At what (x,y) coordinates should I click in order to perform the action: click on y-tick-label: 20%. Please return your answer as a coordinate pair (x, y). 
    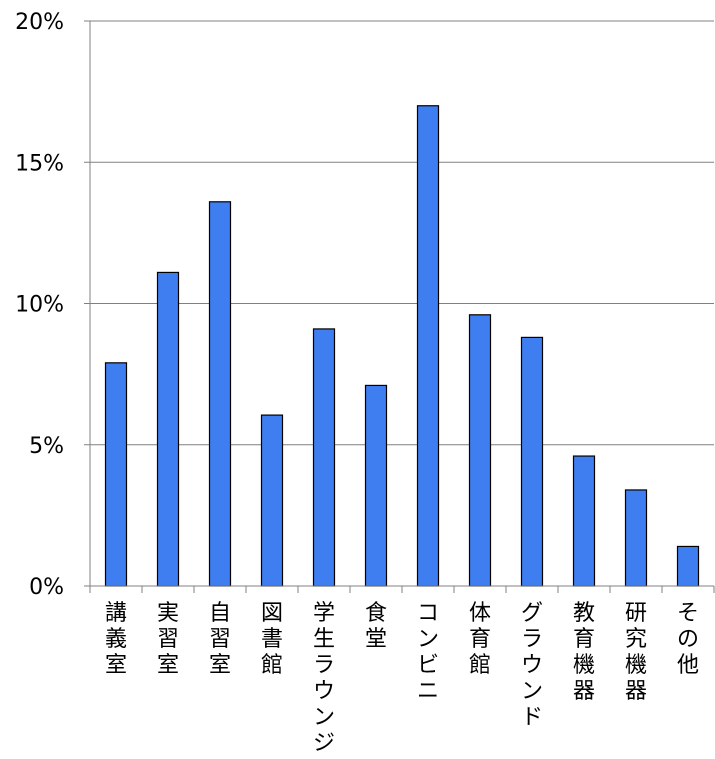
    Looking at the image, I should click on (39, 22).